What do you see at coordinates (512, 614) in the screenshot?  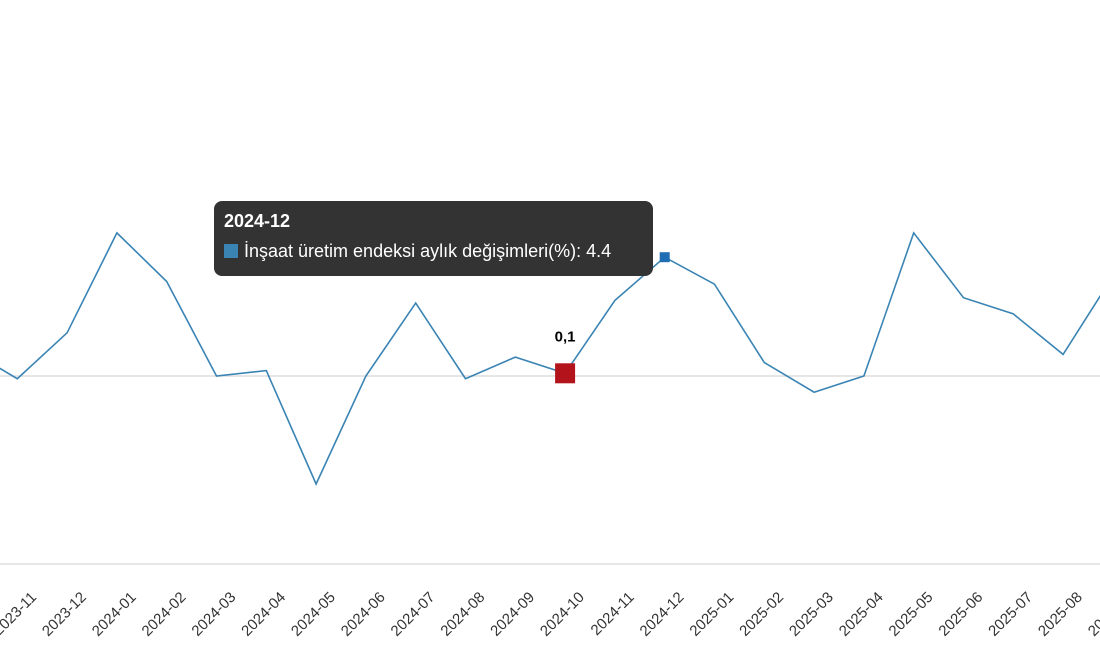 I see `x-tick-label: 2024-09` at bounding box center [512, 614].